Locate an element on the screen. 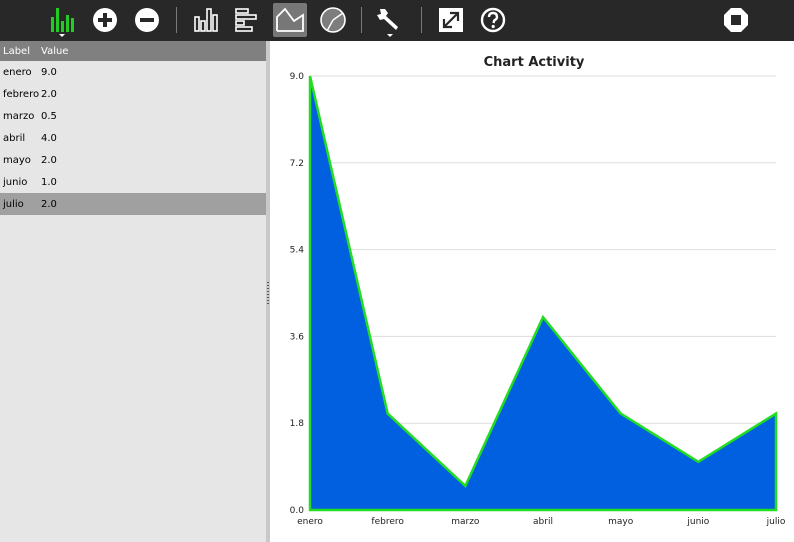 Image resolution: width=794 pixels, height=542 pixels. add-button is located at coordinates (105, 20).